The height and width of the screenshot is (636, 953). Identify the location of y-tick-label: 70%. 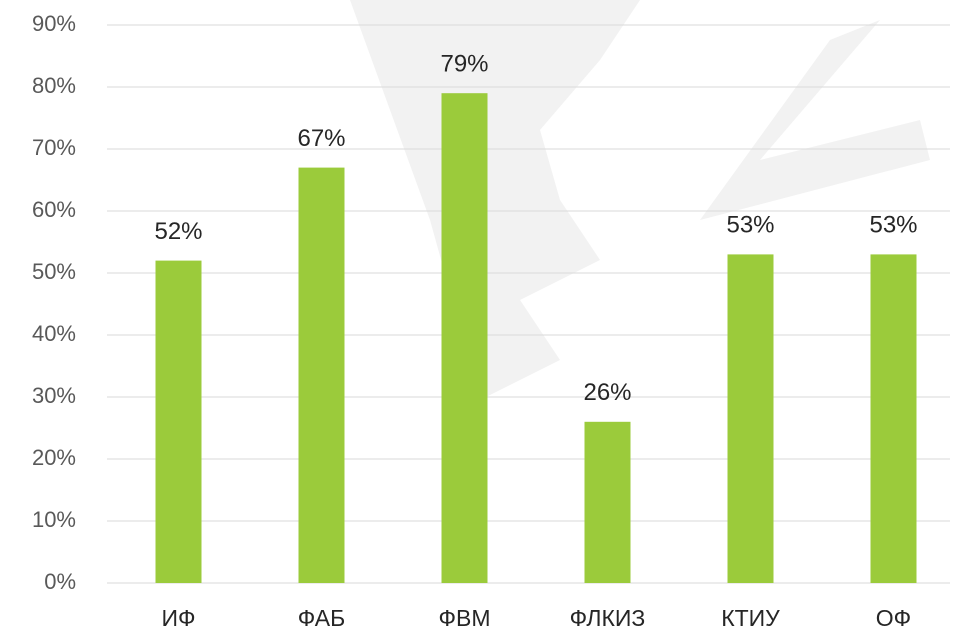
(54, 147).